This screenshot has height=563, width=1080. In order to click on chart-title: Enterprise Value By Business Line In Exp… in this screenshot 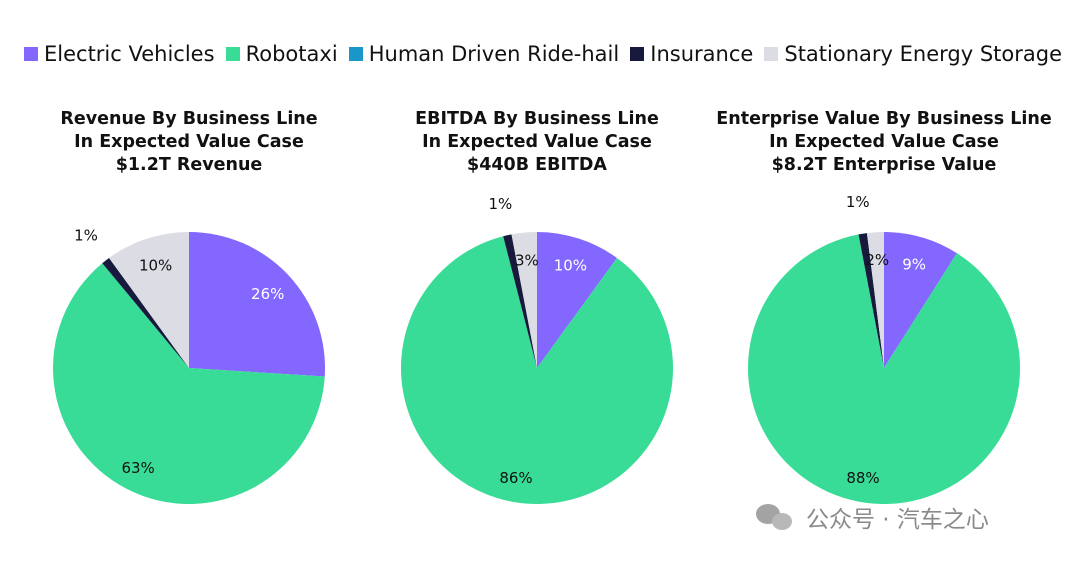, I will do `click(884, 142)`.